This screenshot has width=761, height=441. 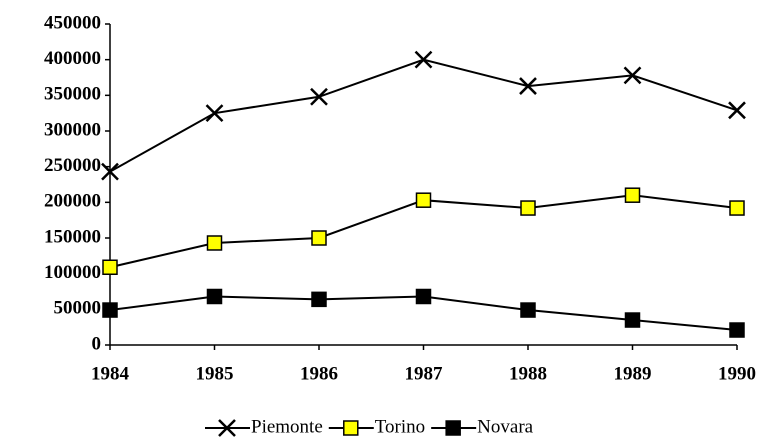 What do you see at coordinates (400, 426) in the screenshot?
I see `legend-label: Torino` at bounding box center [400, 426].